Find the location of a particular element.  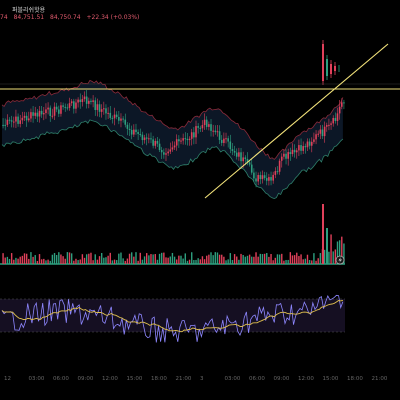

time-axis-tick: 3 is located at coordinates (202, 379).